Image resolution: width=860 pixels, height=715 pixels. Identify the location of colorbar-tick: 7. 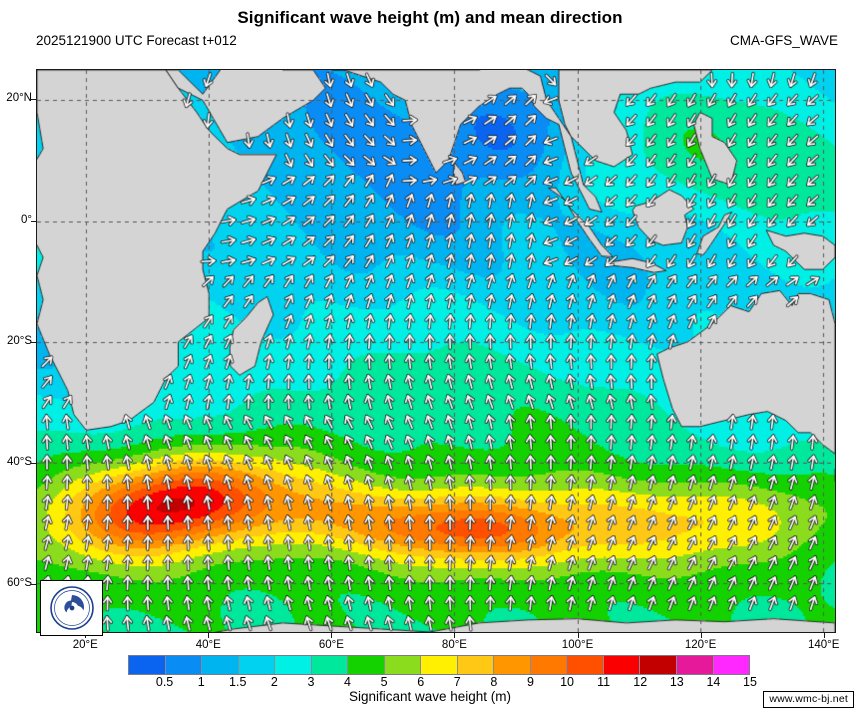
(457, 682).